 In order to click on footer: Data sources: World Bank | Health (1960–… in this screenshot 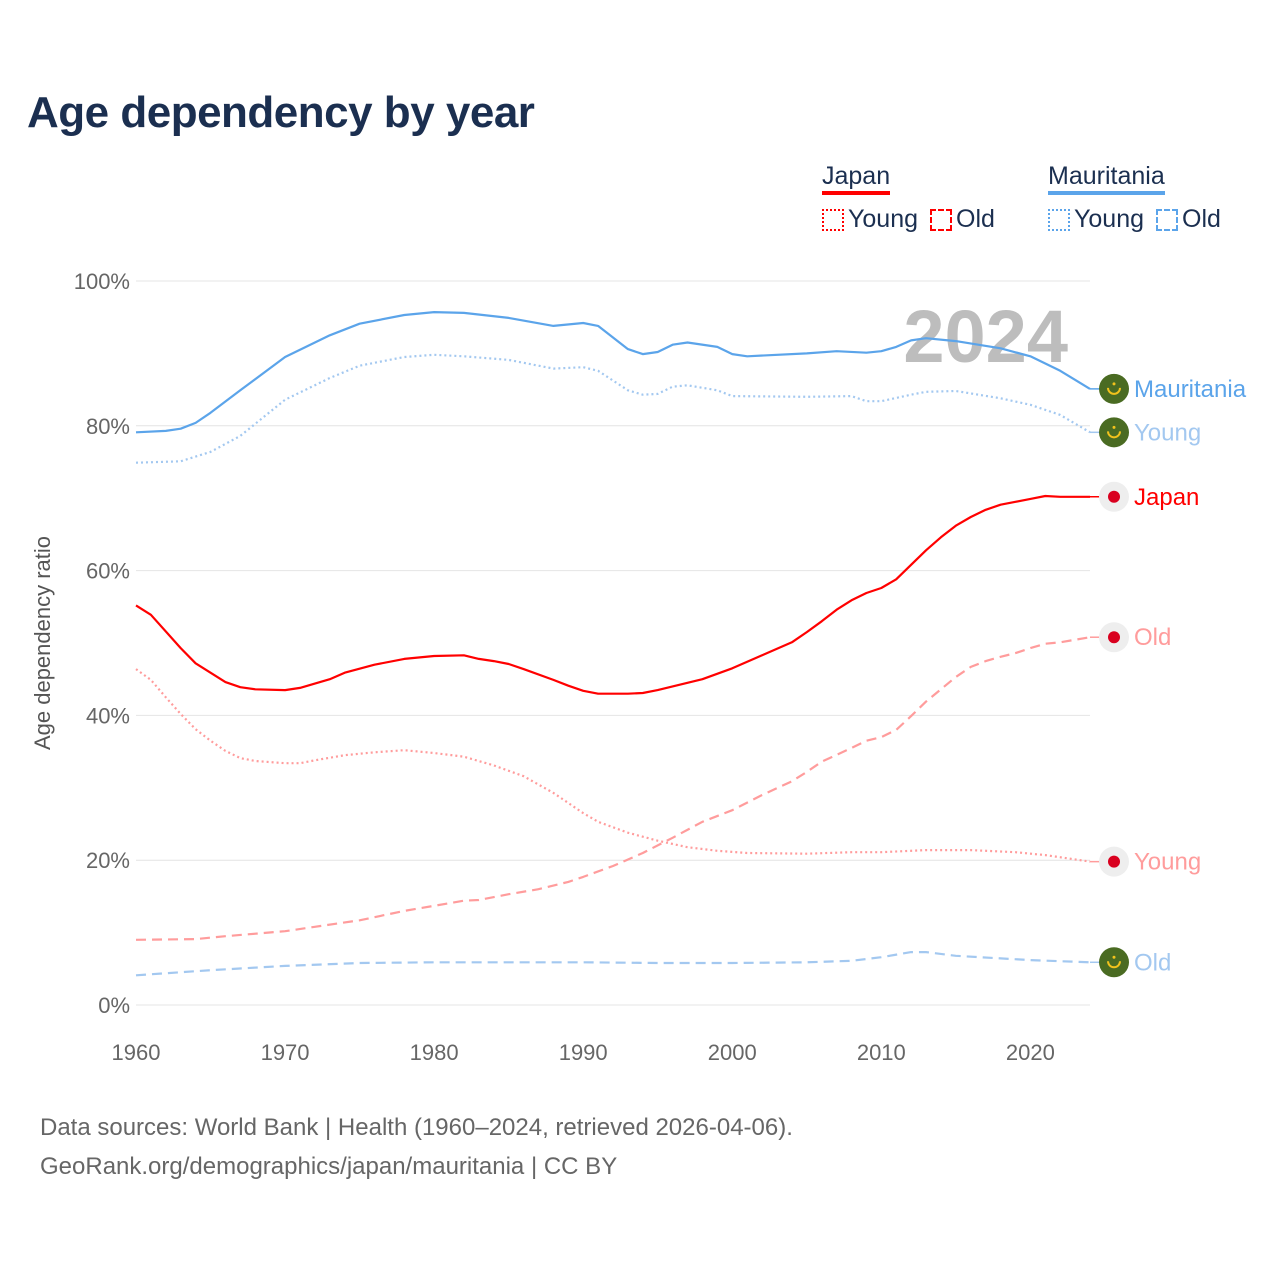, I will do `click(416, 1147)`.